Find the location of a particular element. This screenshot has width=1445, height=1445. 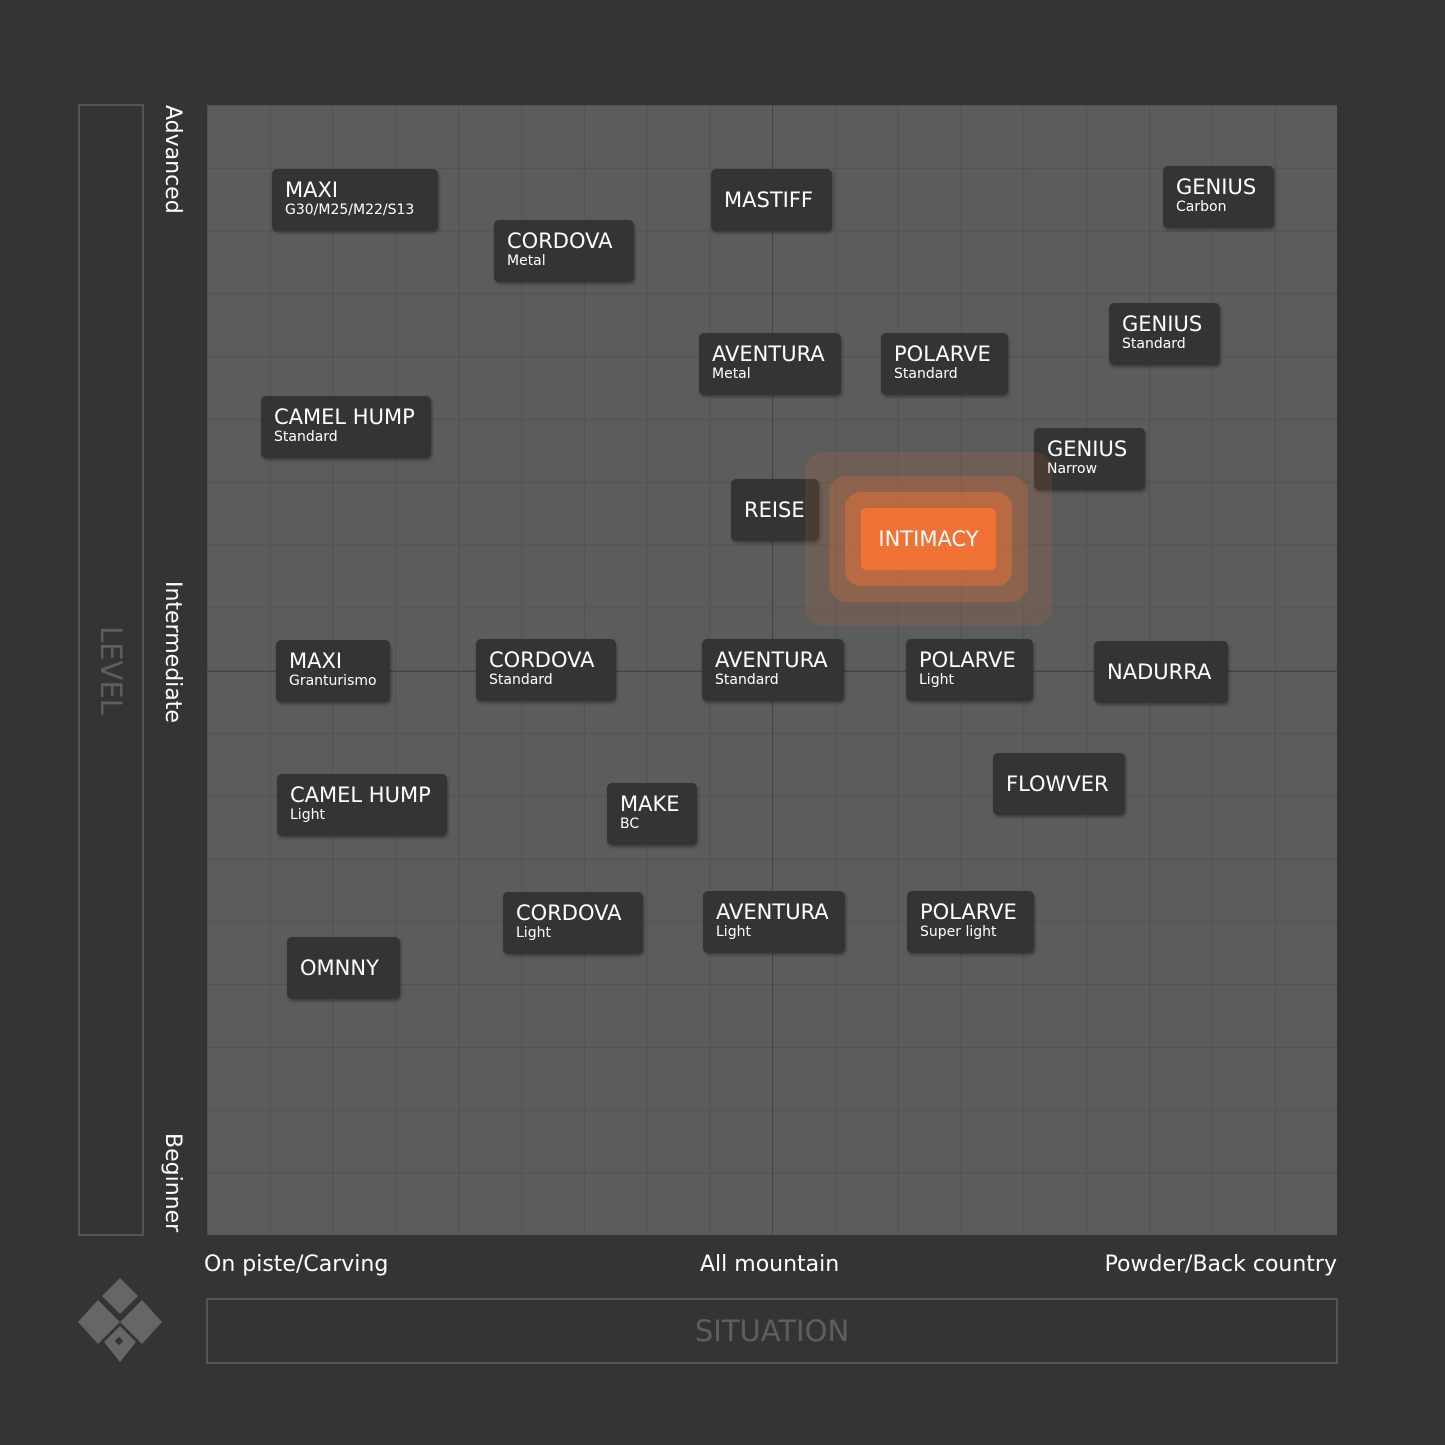

x-axis-title: SITUATION is located at coordinates (772, 1331).